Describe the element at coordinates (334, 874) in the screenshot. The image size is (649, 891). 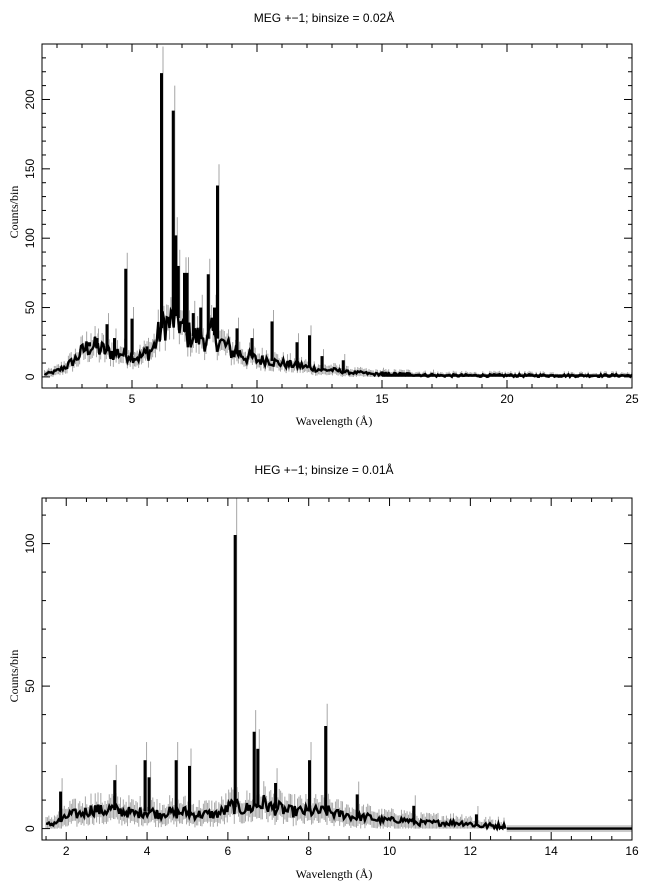
I see `heg-x-axis-label: Wavelength (Å)` at that location.